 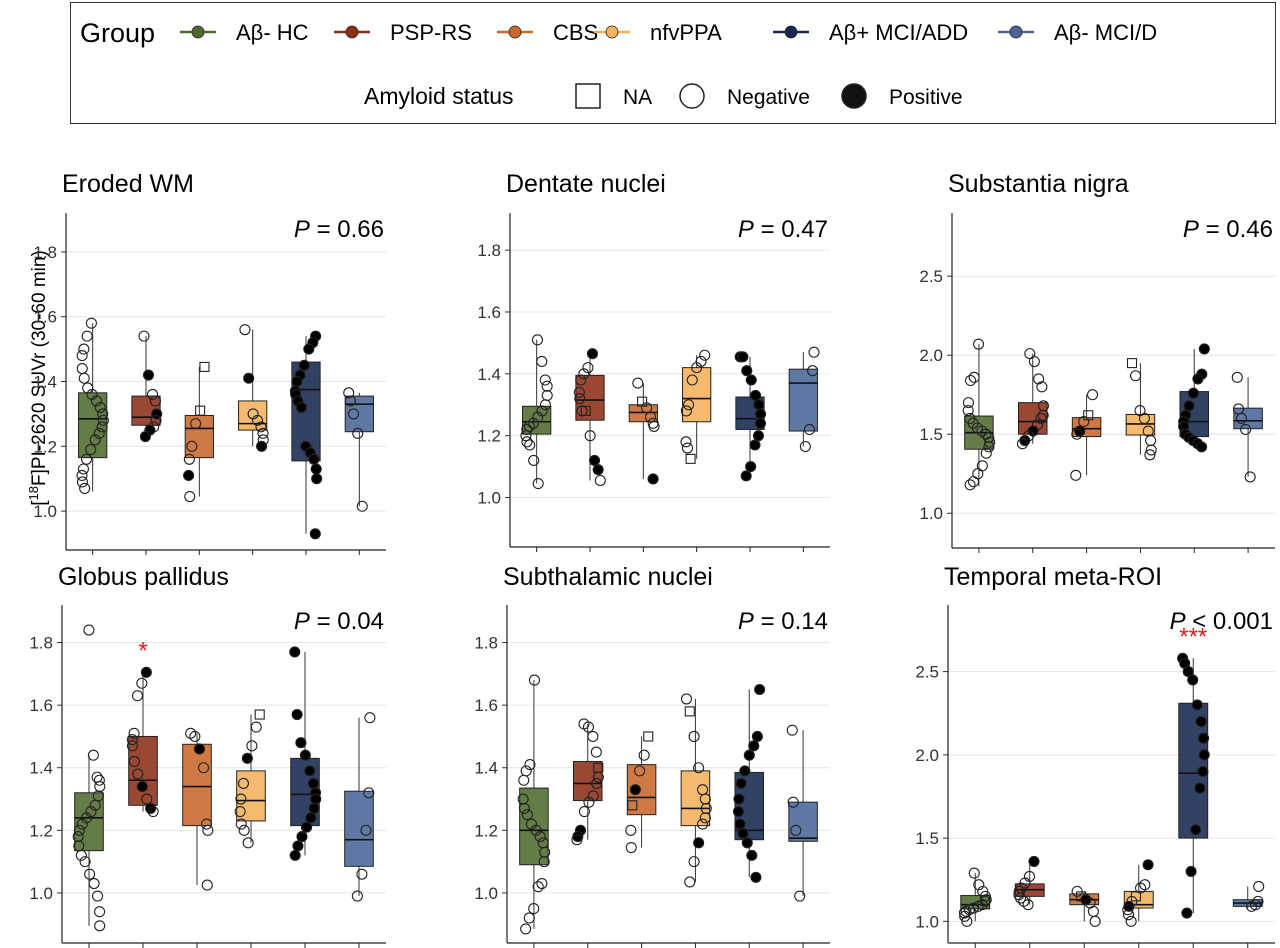 I want to click on legend-open-circle-icon, so click(x=692, y=96).